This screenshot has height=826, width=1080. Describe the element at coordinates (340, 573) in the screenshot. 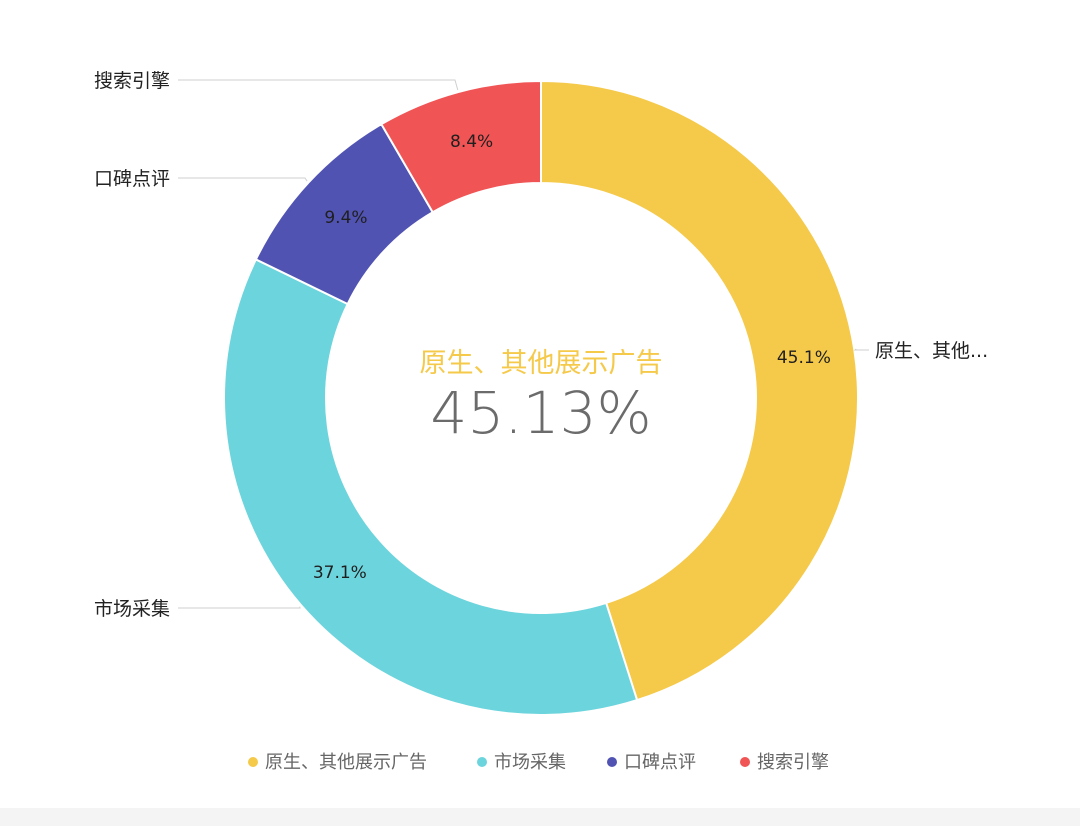

I see `slice-value-label: 37.1%` at that location.